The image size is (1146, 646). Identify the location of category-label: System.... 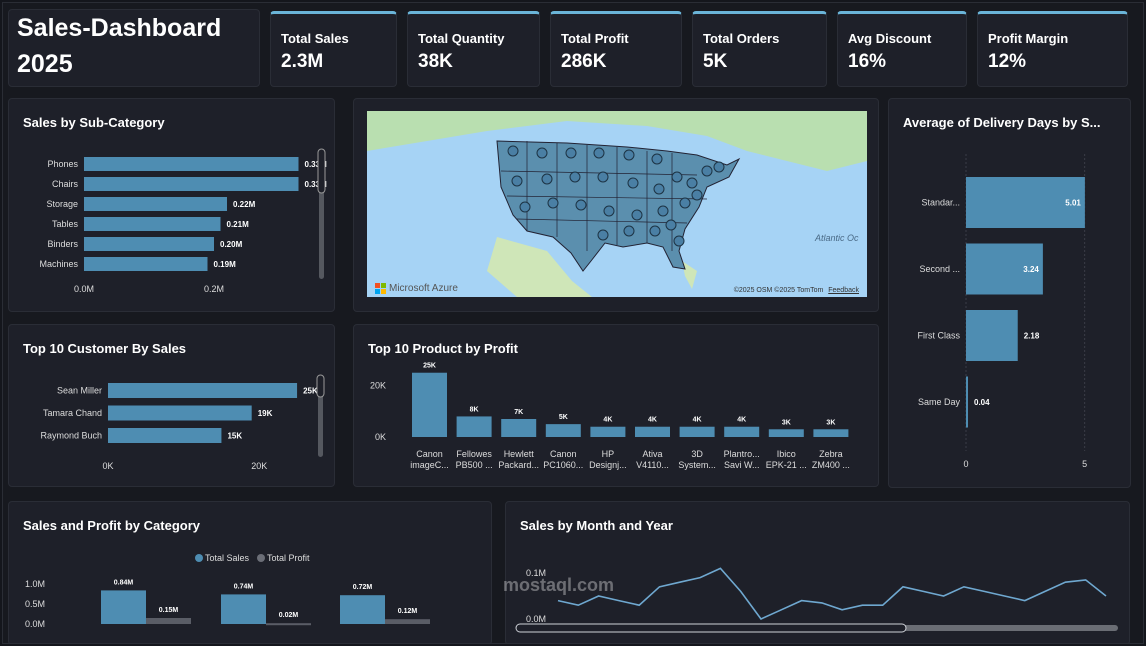
(697, 465).